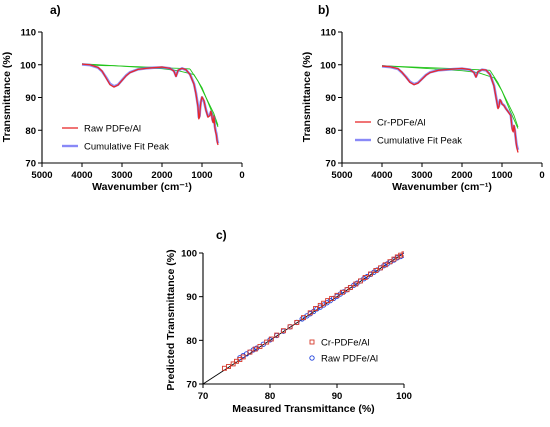 This screenshot has height=427, width=550. I want to click on y-axis-title: Predicted Transmittance (%), so click(171, 319).